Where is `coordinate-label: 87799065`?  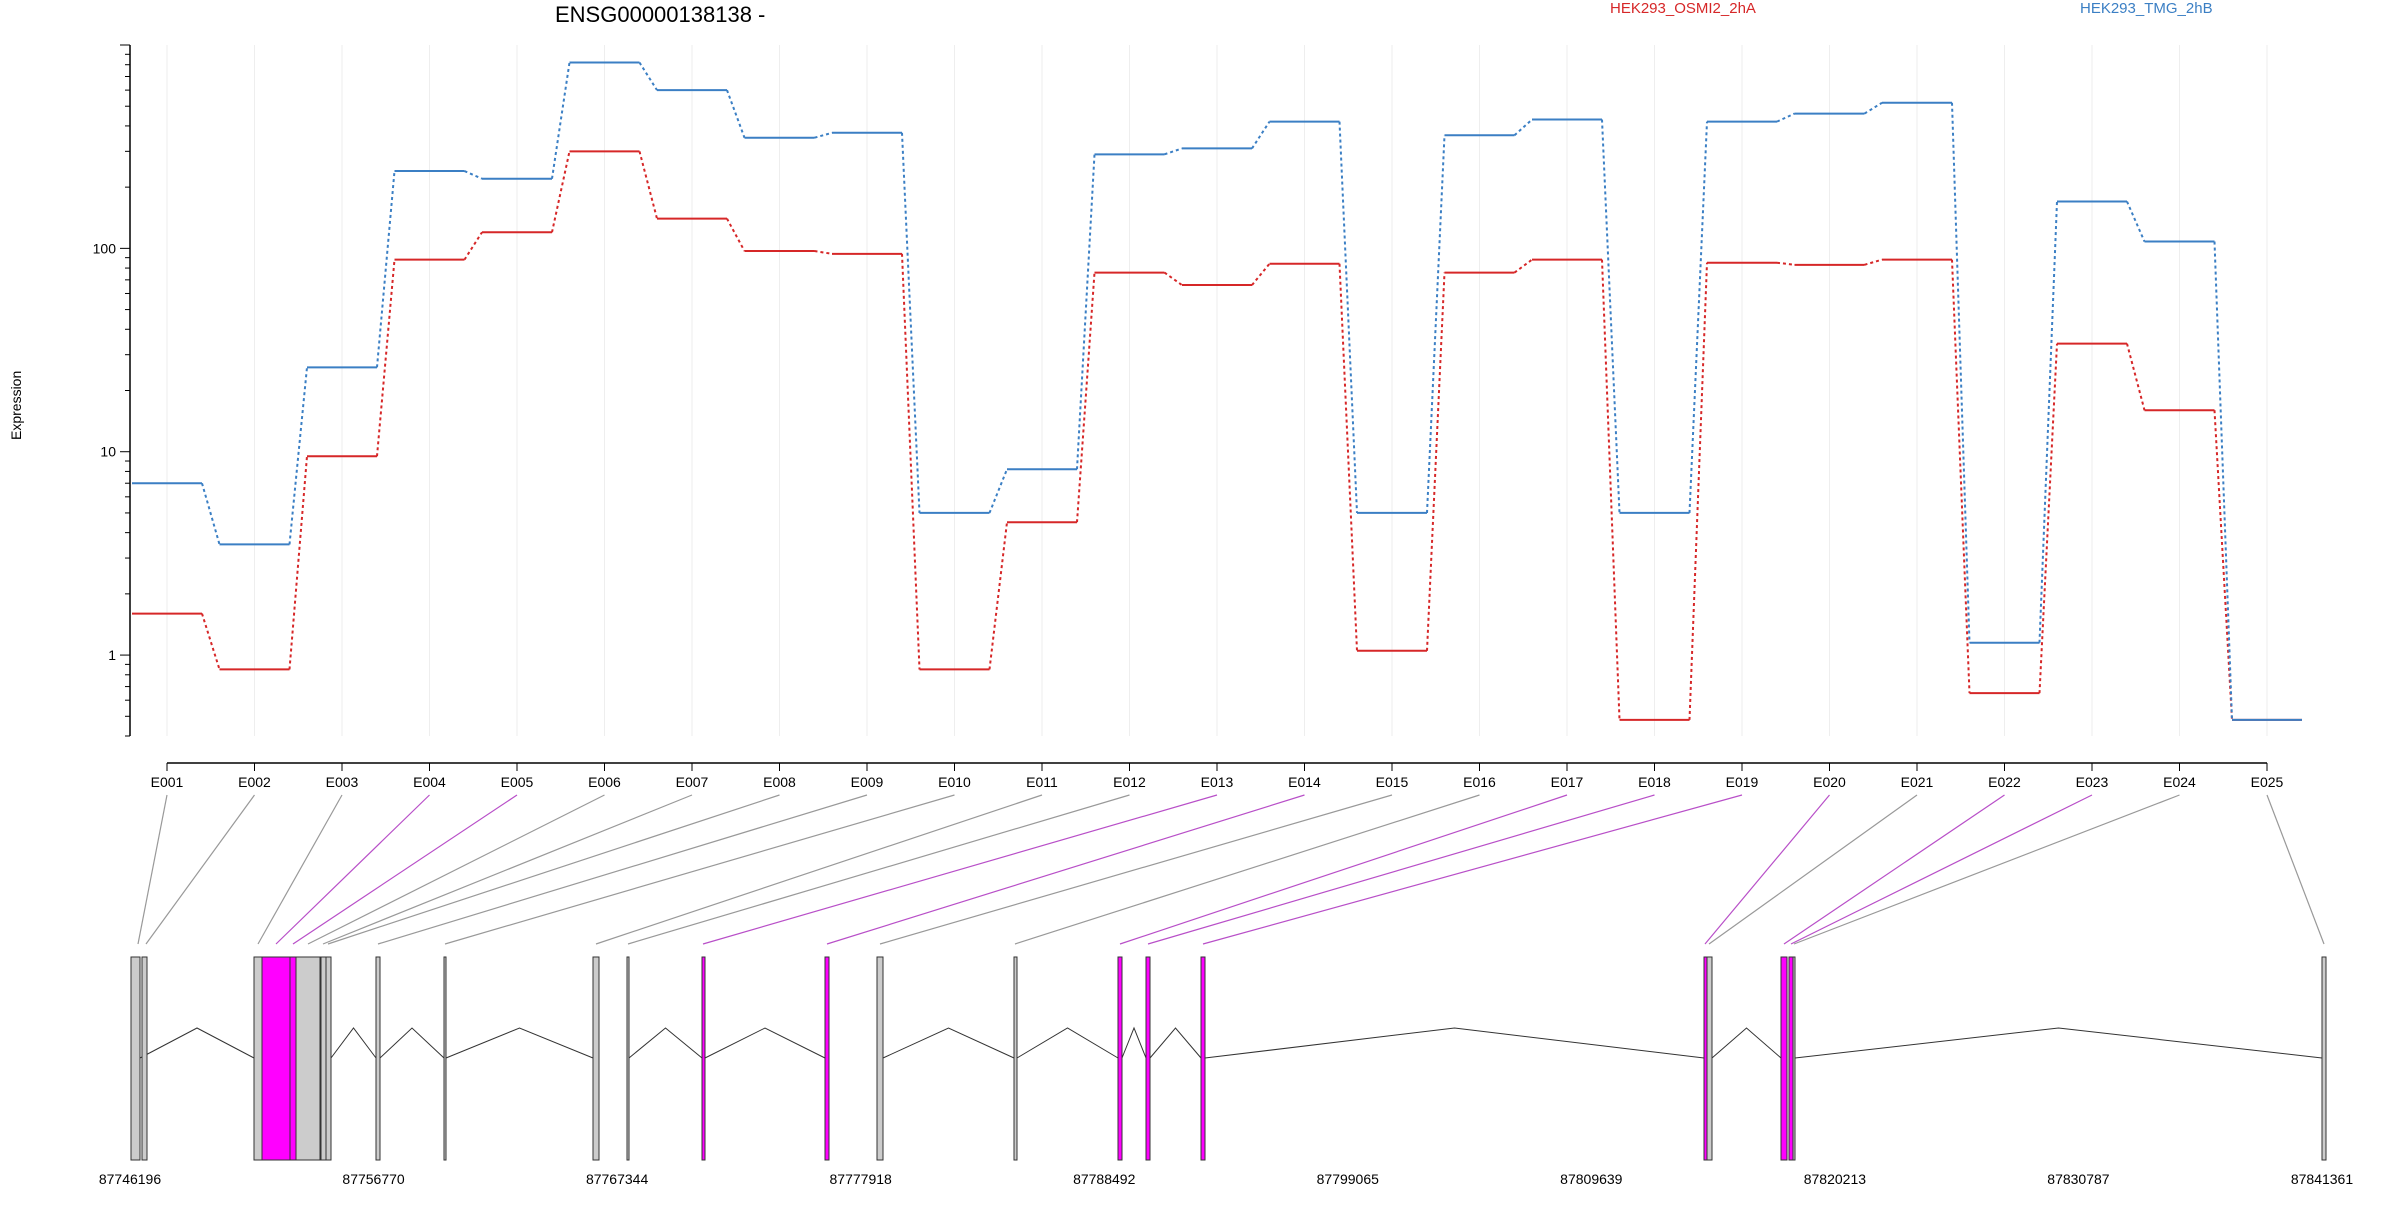 coordinate-label: 87799065 is located at coordinates (1348, 1179).